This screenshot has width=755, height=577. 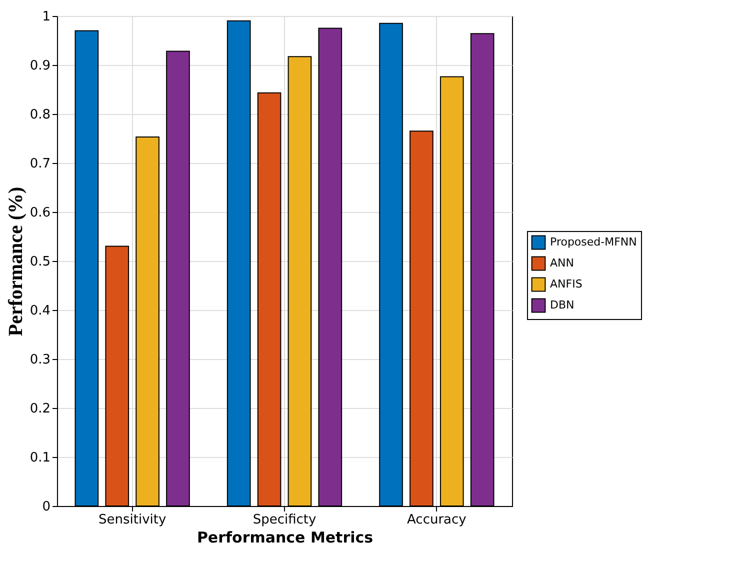 What do you see at coordinates (40, 360) in the screenshot?
I see `y-tick-label: 0.3` at bounding box center [40, 360].